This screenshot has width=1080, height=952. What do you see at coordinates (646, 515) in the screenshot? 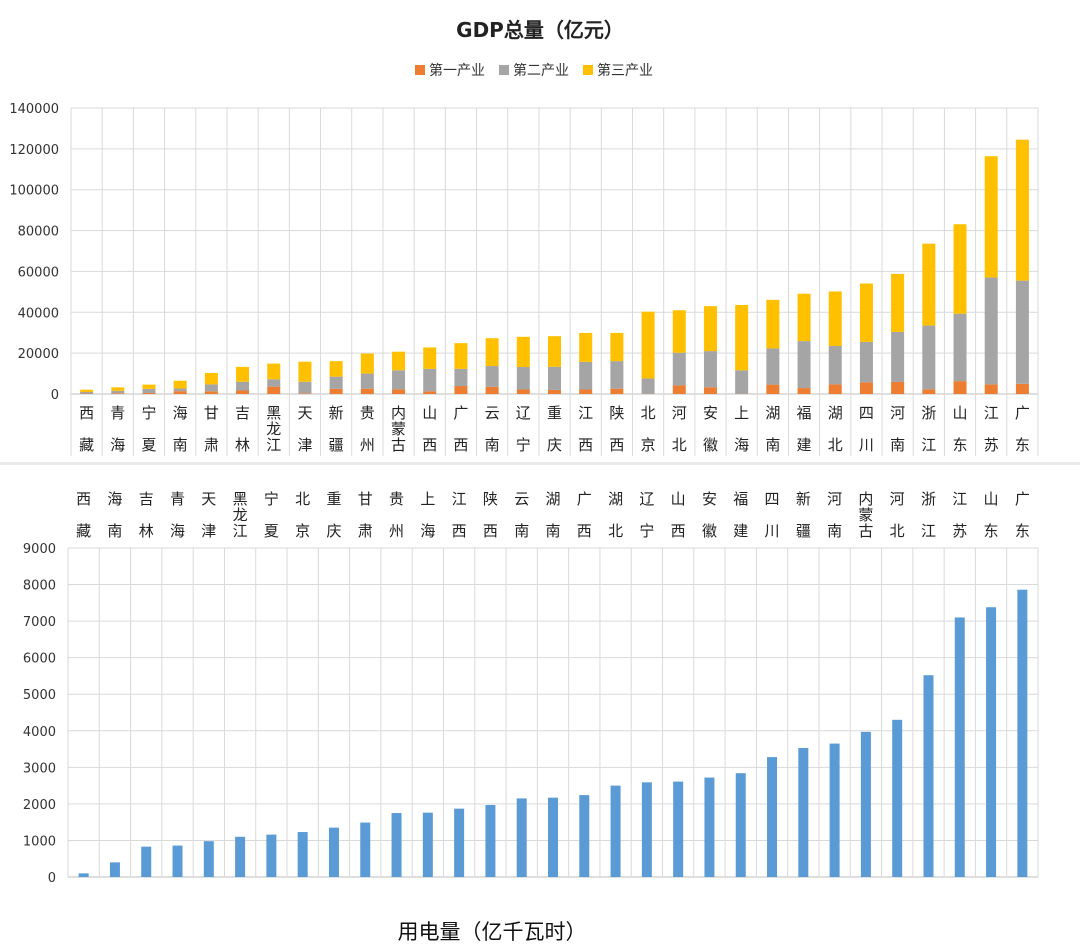
I see `x-tick-label: 辽宁` at bounding box center [646, 515].